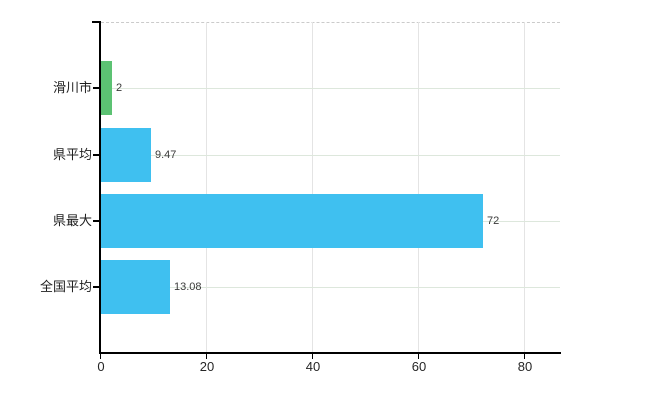 Image resolution: width=650 pixels, height=400 pixels. Describe the element at coordinates (101, 366) in the screenshot. I see `x-axis-tick-label: 0` at that location.